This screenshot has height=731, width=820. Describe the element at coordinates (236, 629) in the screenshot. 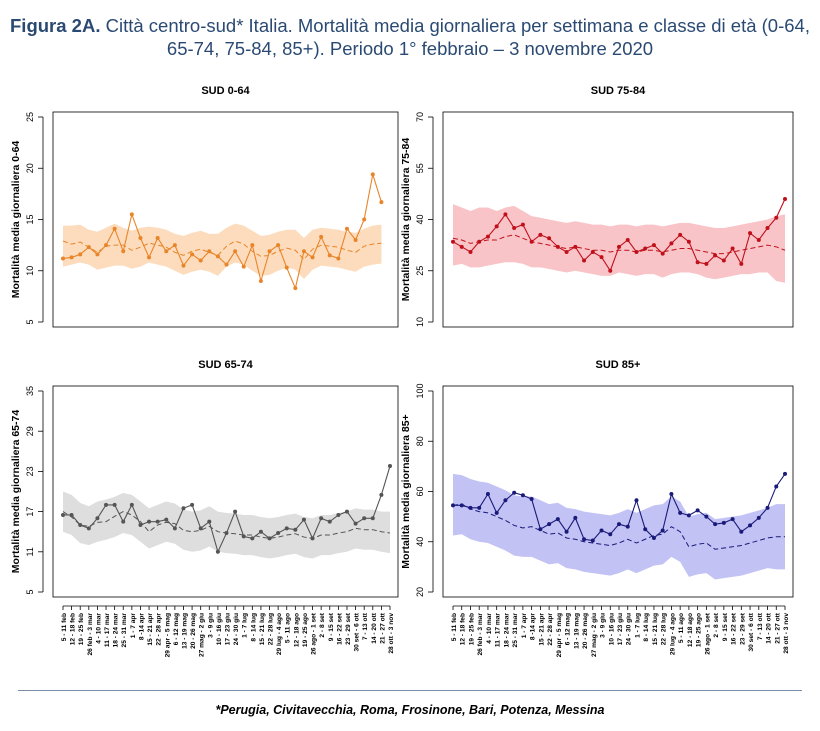

I see `x-tick-label: 24 - 30 giu` at that location.